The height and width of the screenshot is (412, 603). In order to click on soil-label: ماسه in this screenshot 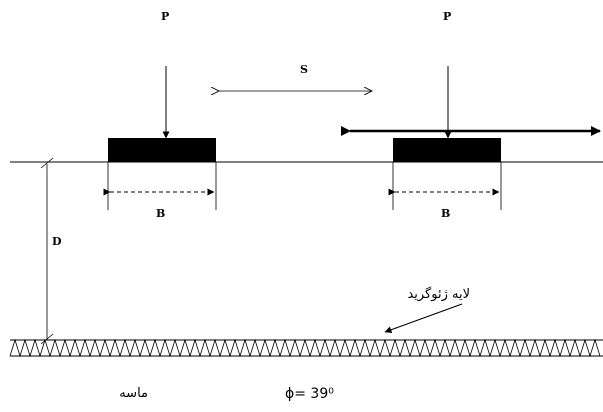, I will do `click(133, 393)`.